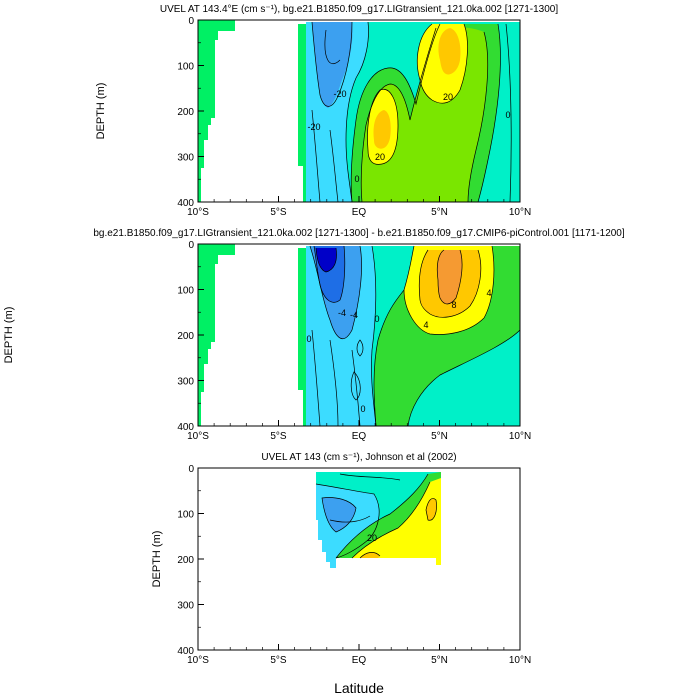  What do you see at coordinates (489, 112) in the screenshot?
I see `p1-contour-20-e` at bounding box center [489, 112].